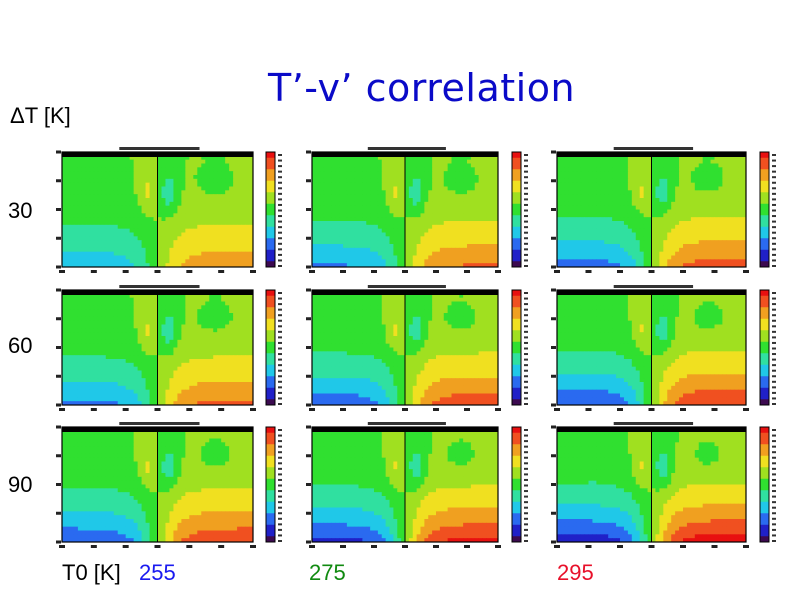 The width and height of the screenshot is (800, 600). Describe the element at coordinates (280, 221) in the screenshot. I see `colorbar-tick-mark` at that location.